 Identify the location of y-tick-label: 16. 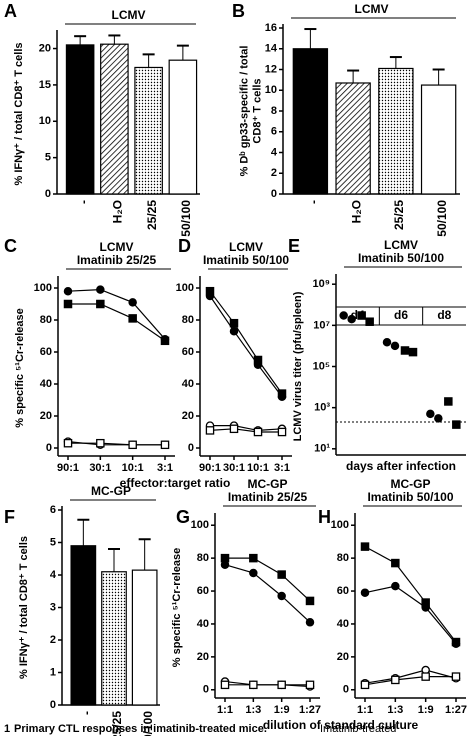
(271, 28).